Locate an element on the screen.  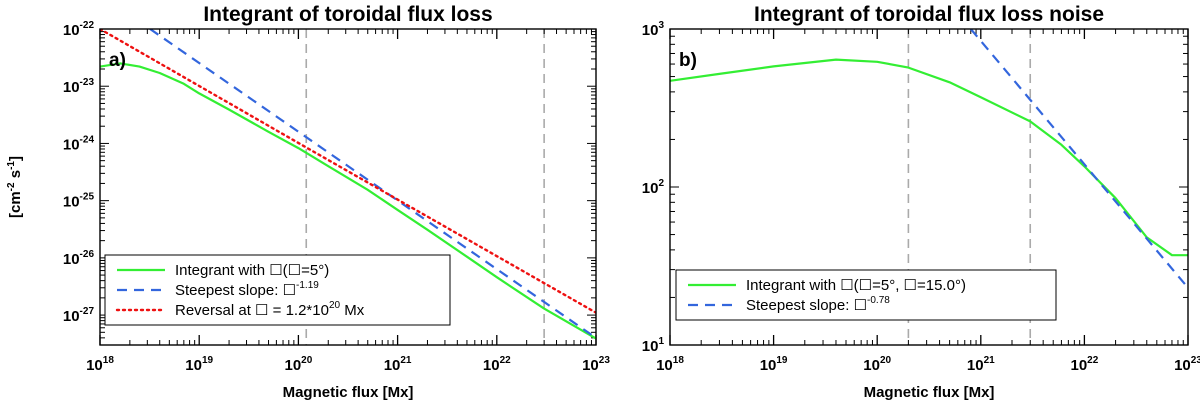
y-tick-label: 10⁻²⁵ is located at coordinates (79, 201).